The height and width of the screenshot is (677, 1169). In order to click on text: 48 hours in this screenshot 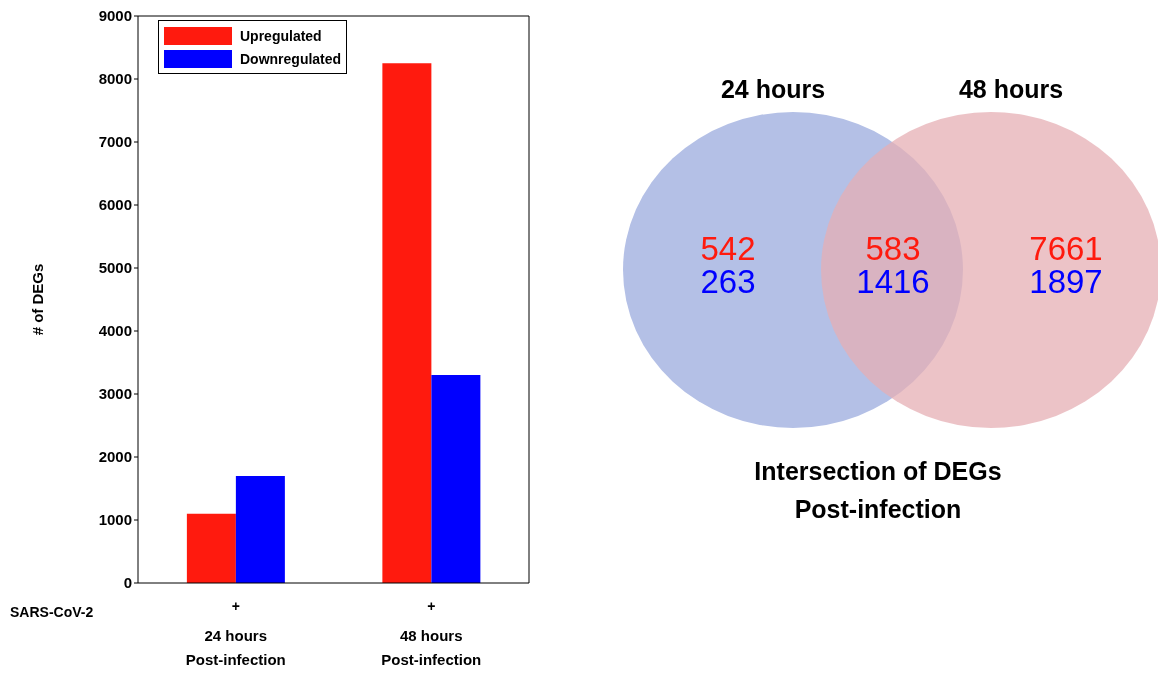, I will do `click(1011, 89)`.